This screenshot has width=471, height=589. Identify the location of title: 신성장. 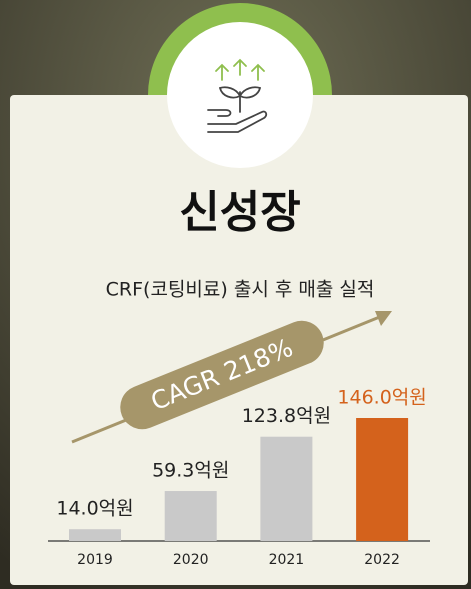
(239, 212).